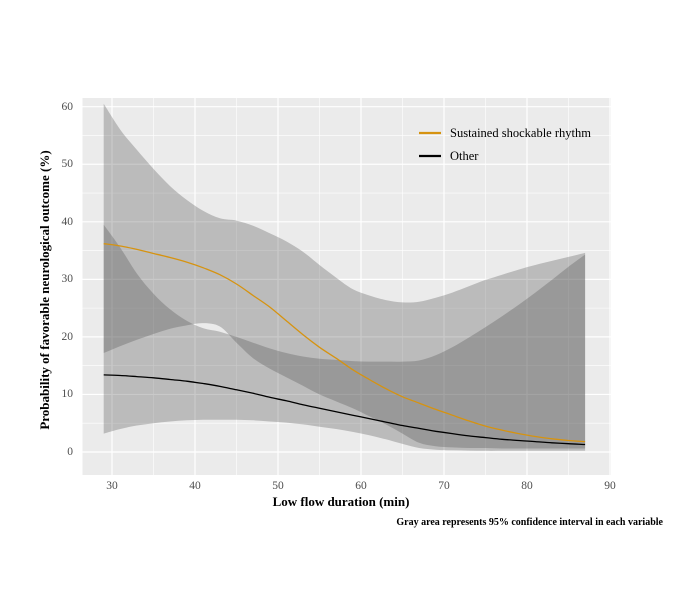 This screenshot has width=696, height=596. What do you see at coordinates (341, 501) in the screenshot?
I see `x-axis-label: Low flow duration (min)` at bounding box center [341, 501].